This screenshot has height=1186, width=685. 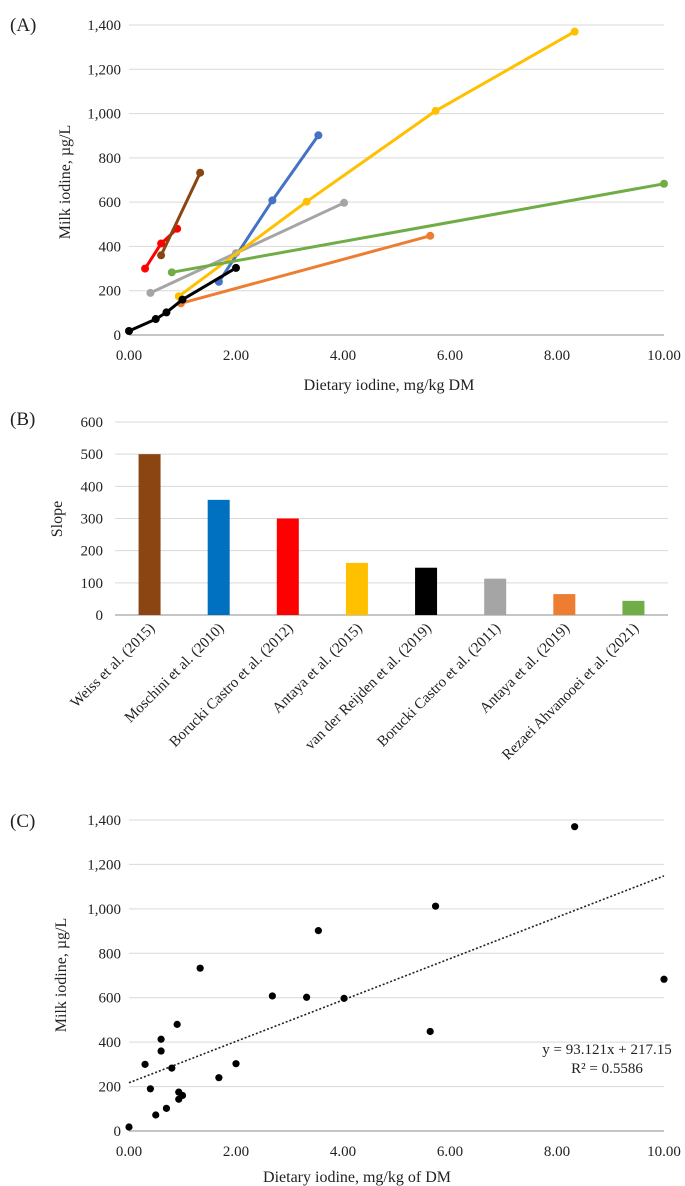 What do you see at coordinates (232, 686) in the screenshot?
I see `category-label: Borucki Castro et al. (2012)` at bounding box center [232, 686].